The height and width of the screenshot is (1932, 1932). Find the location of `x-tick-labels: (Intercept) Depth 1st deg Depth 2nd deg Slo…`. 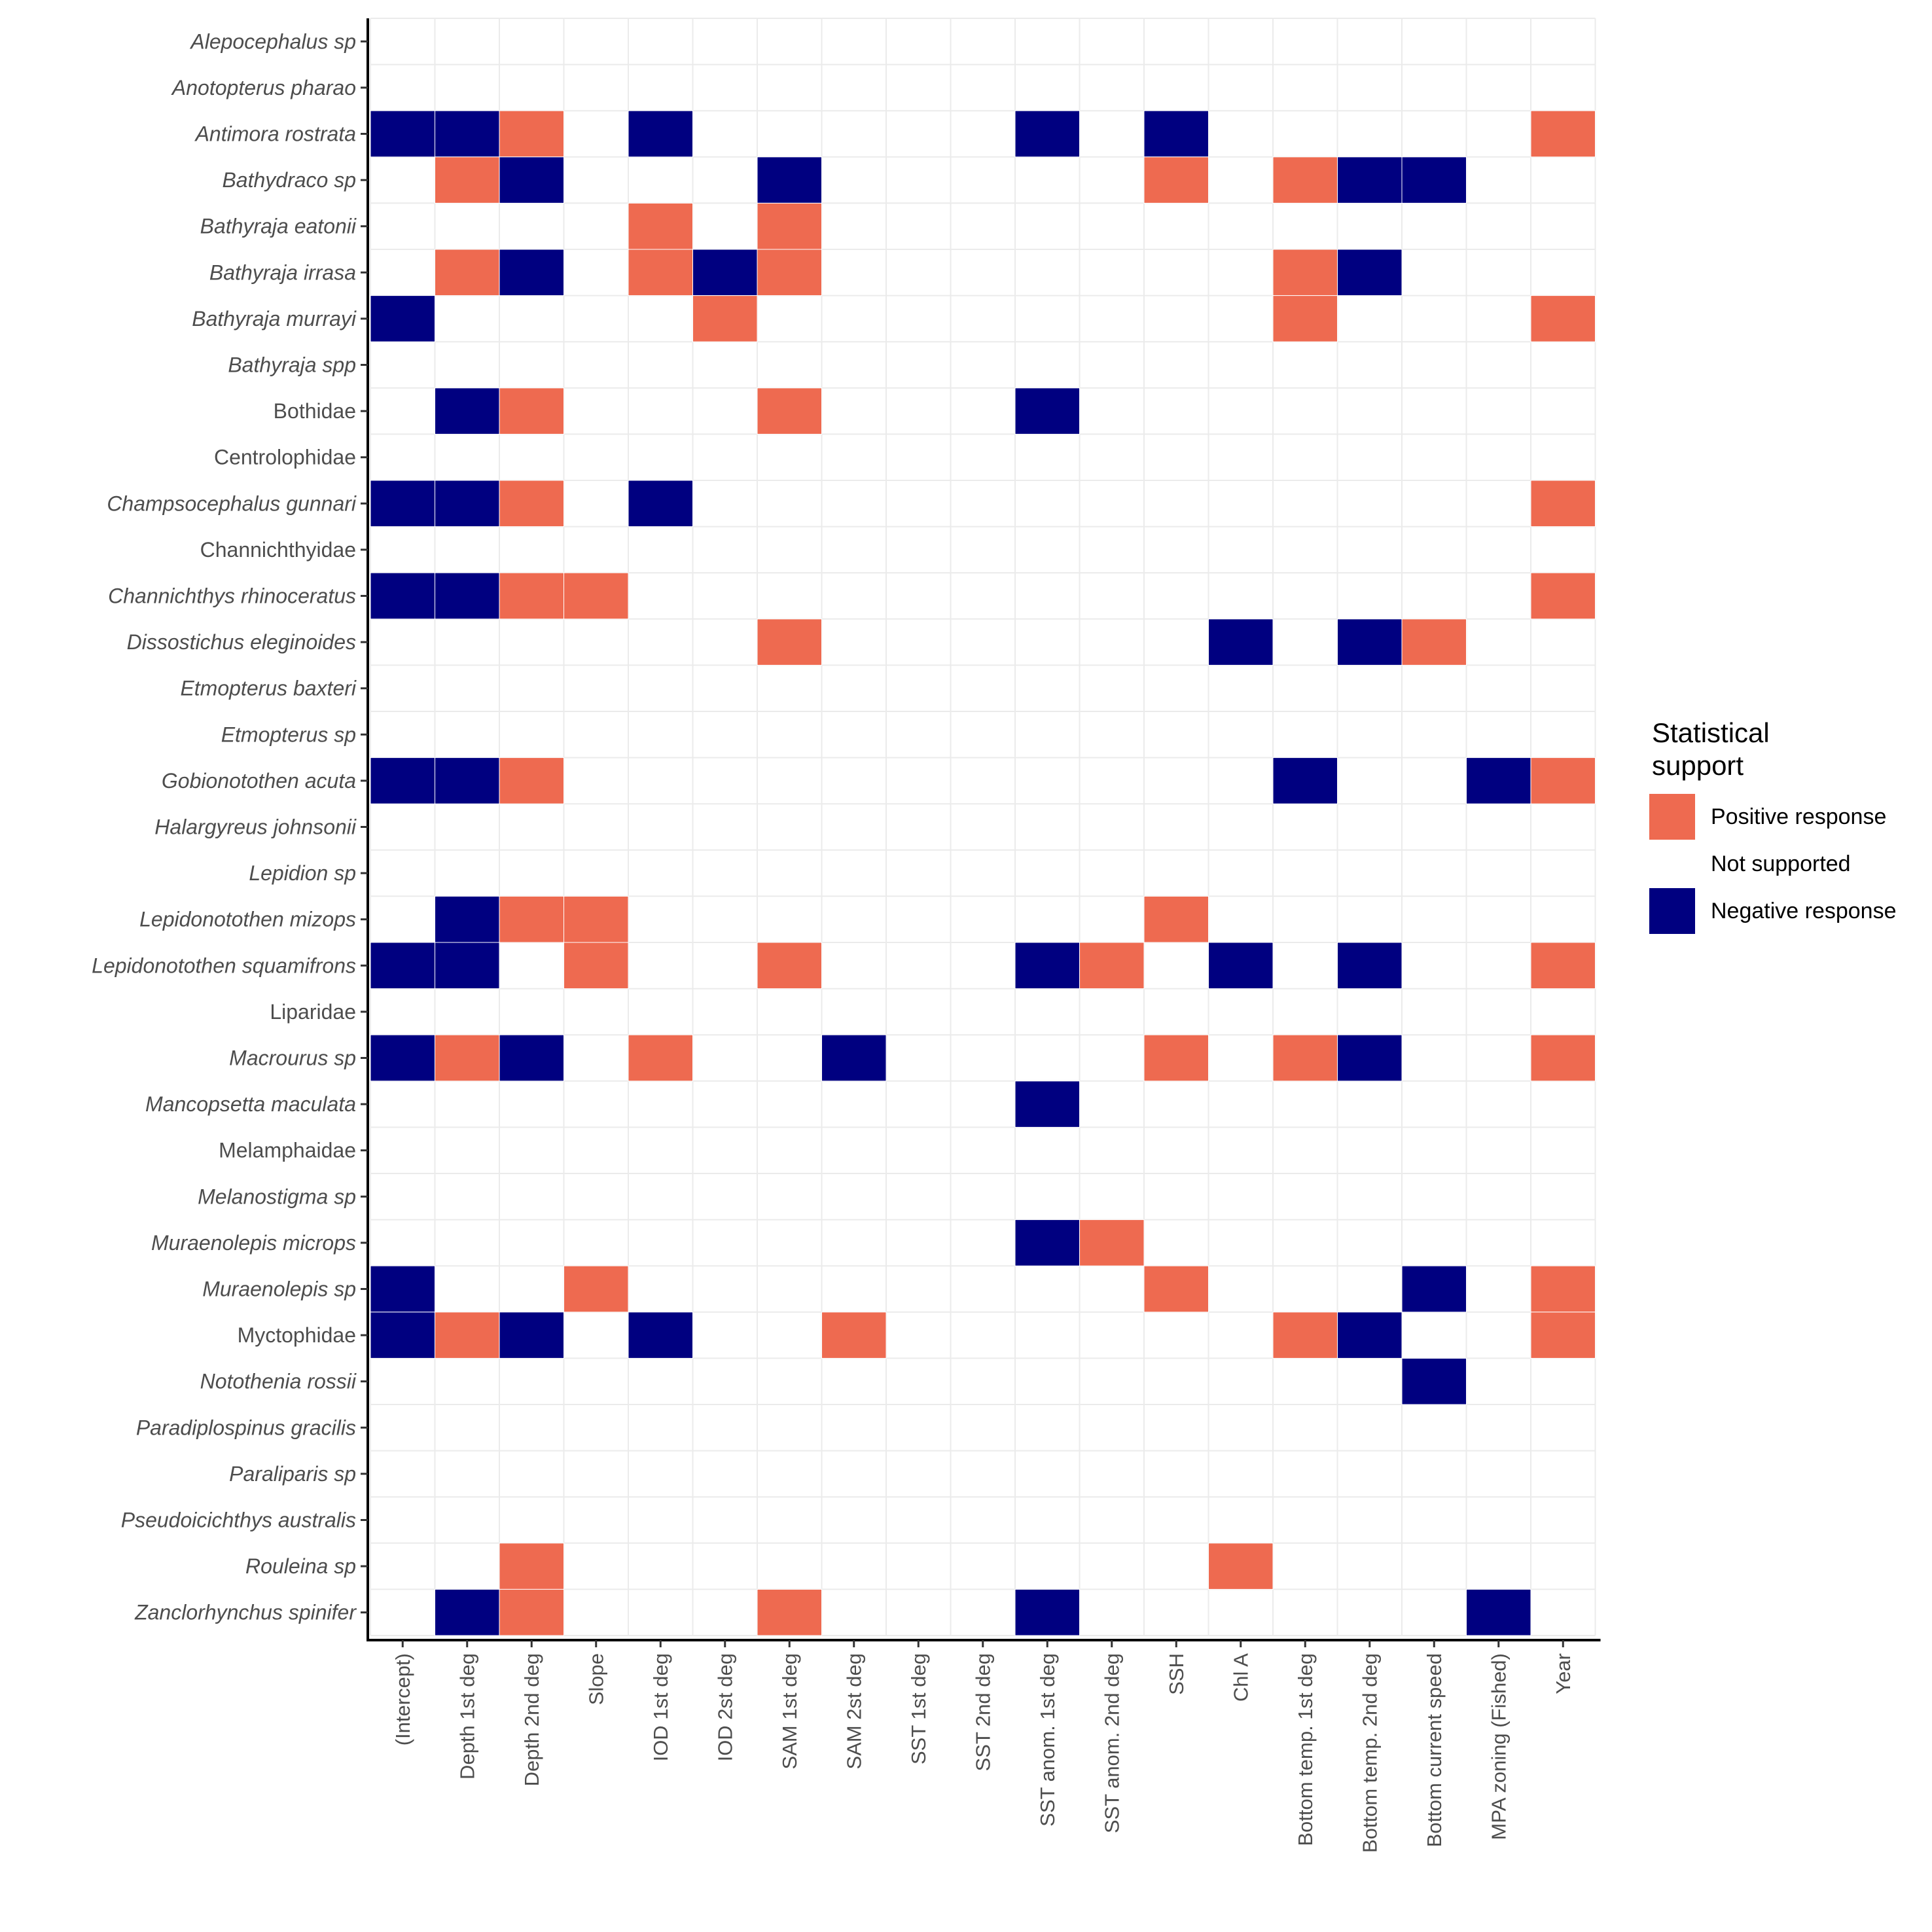

x-tick-labels: (Intercept) Depth 1st deg Depth 2nd deg Slo… is located at coordinates (983, 1753).